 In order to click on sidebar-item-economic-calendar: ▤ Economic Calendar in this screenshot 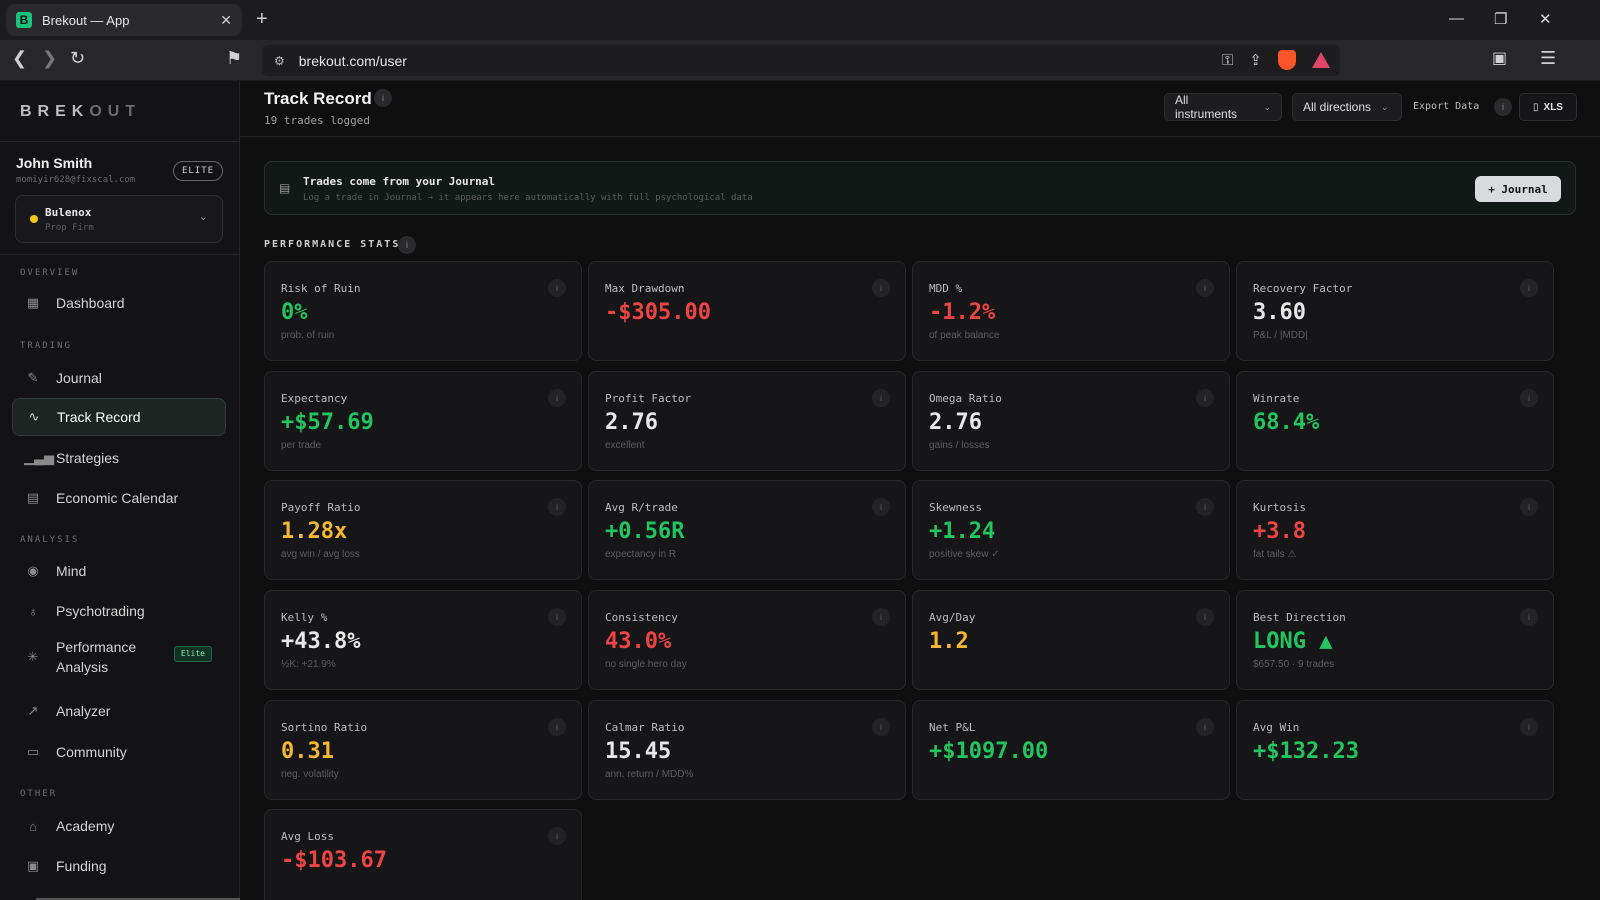, I will do `click(119, 498)`.